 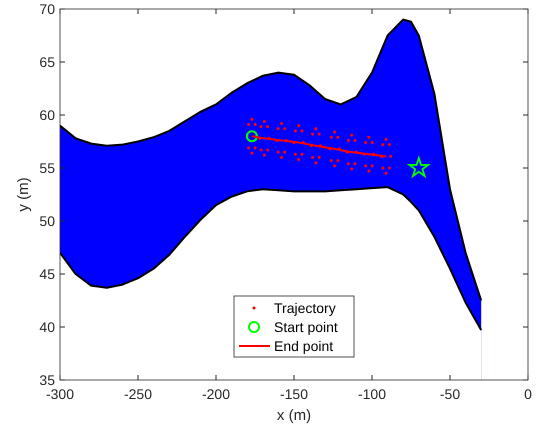 I want to click on x-tick-label: -50, so click(x=450, y=394).